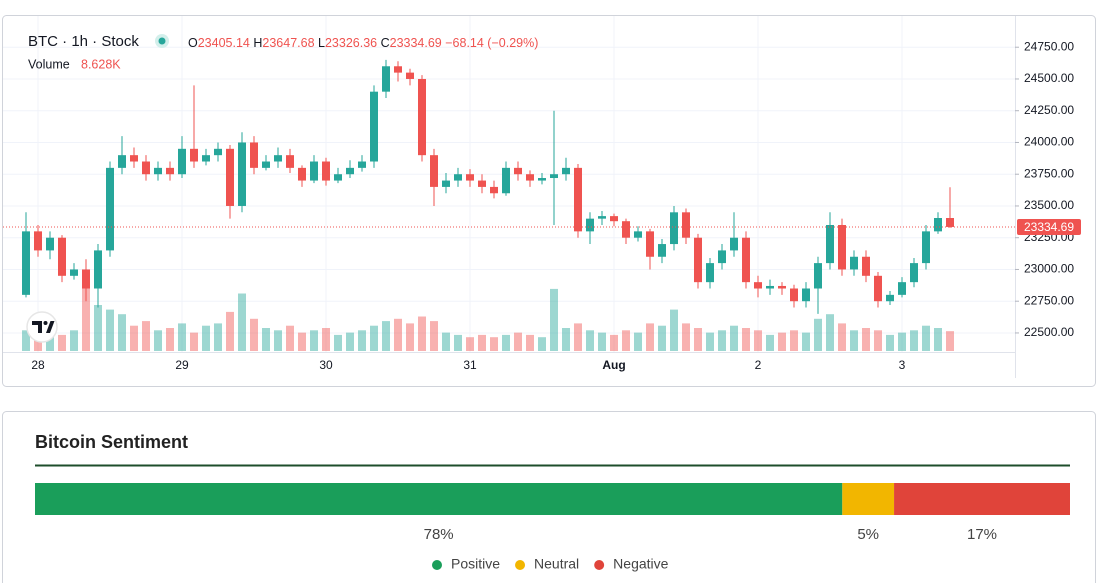  I want to click on legend-label: Positive, so click(475, 564).